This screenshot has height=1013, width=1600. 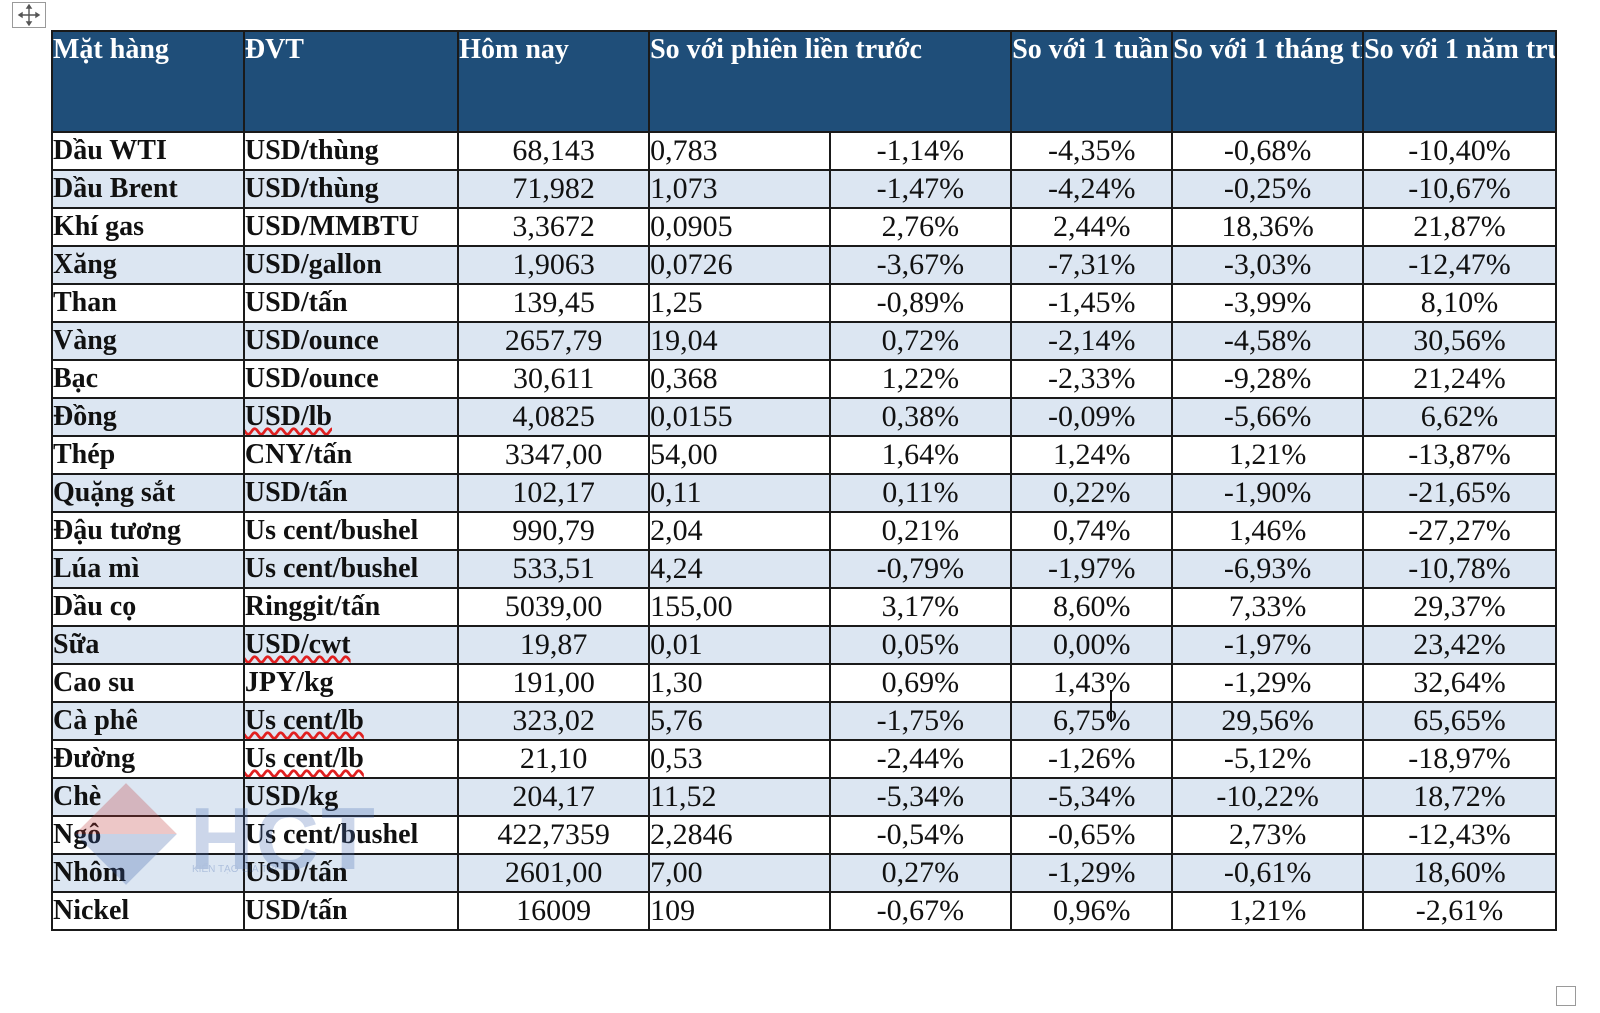 I want to click on cell-item: Dầu WTI, so click(x=148, y=151).